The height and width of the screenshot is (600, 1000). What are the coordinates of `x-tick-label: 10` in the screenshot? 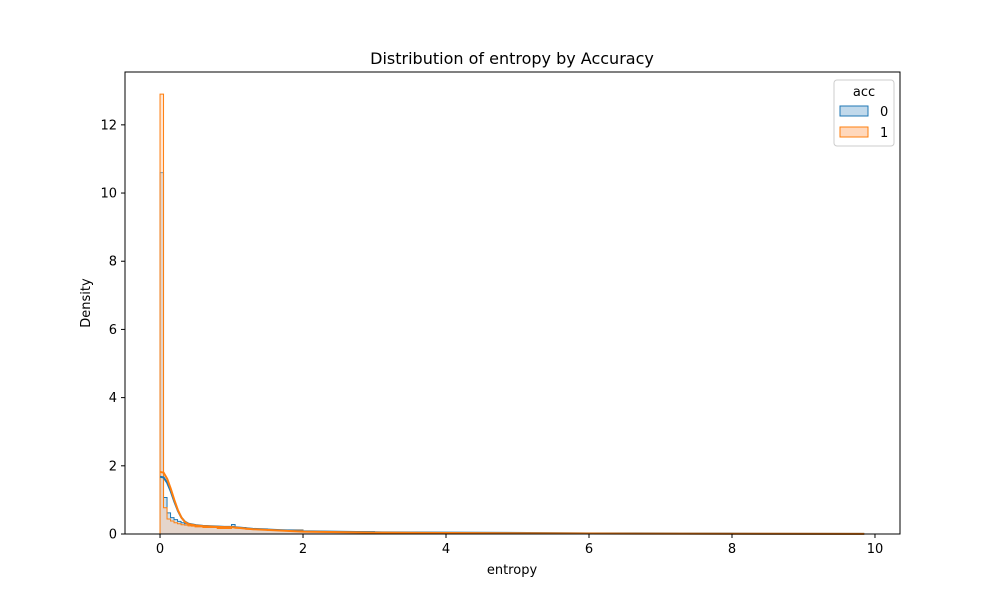 It's located at (875, 549).